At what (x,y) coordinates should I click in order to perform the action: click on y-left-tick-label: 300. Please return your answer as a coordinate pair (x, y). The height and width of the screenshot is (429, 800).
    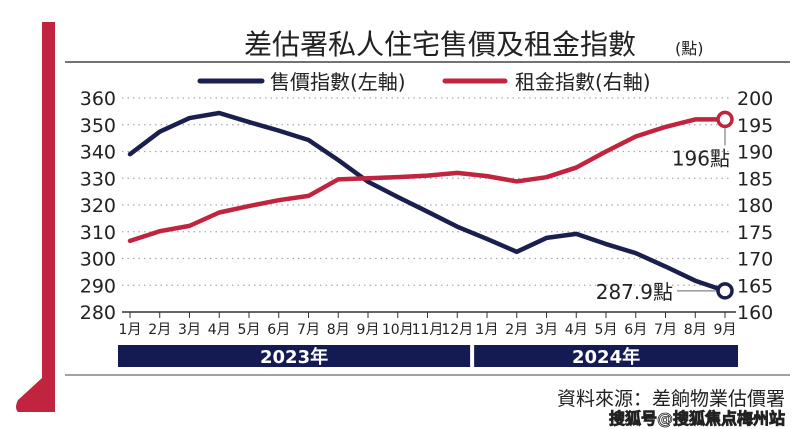
    Looking at the image, I should click on (98, 260).